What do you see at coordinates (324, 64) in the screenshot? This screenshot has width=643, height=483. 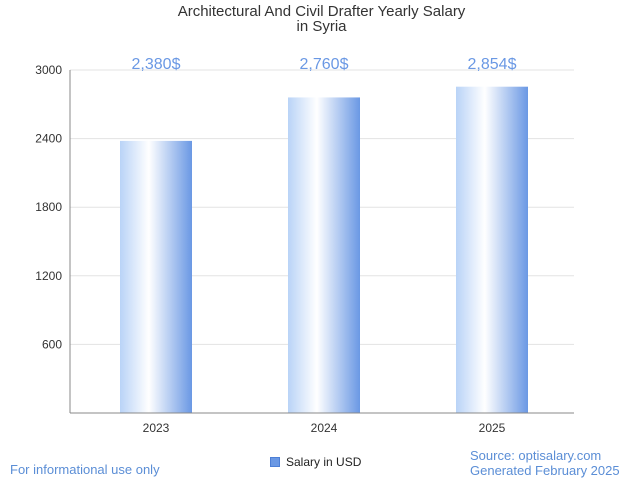 I see `value-label: 2,760$` at bounding box center [324, 64].